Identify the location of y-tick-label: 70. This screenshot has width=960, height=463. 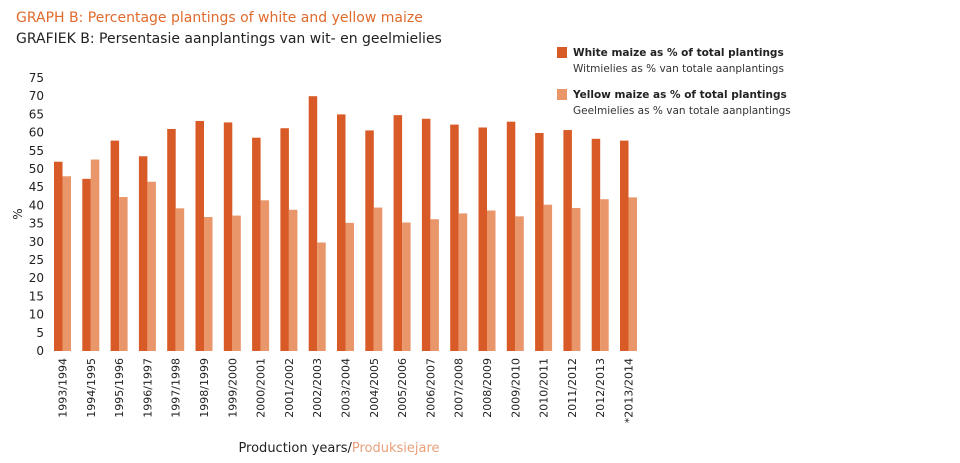
(36, 96).